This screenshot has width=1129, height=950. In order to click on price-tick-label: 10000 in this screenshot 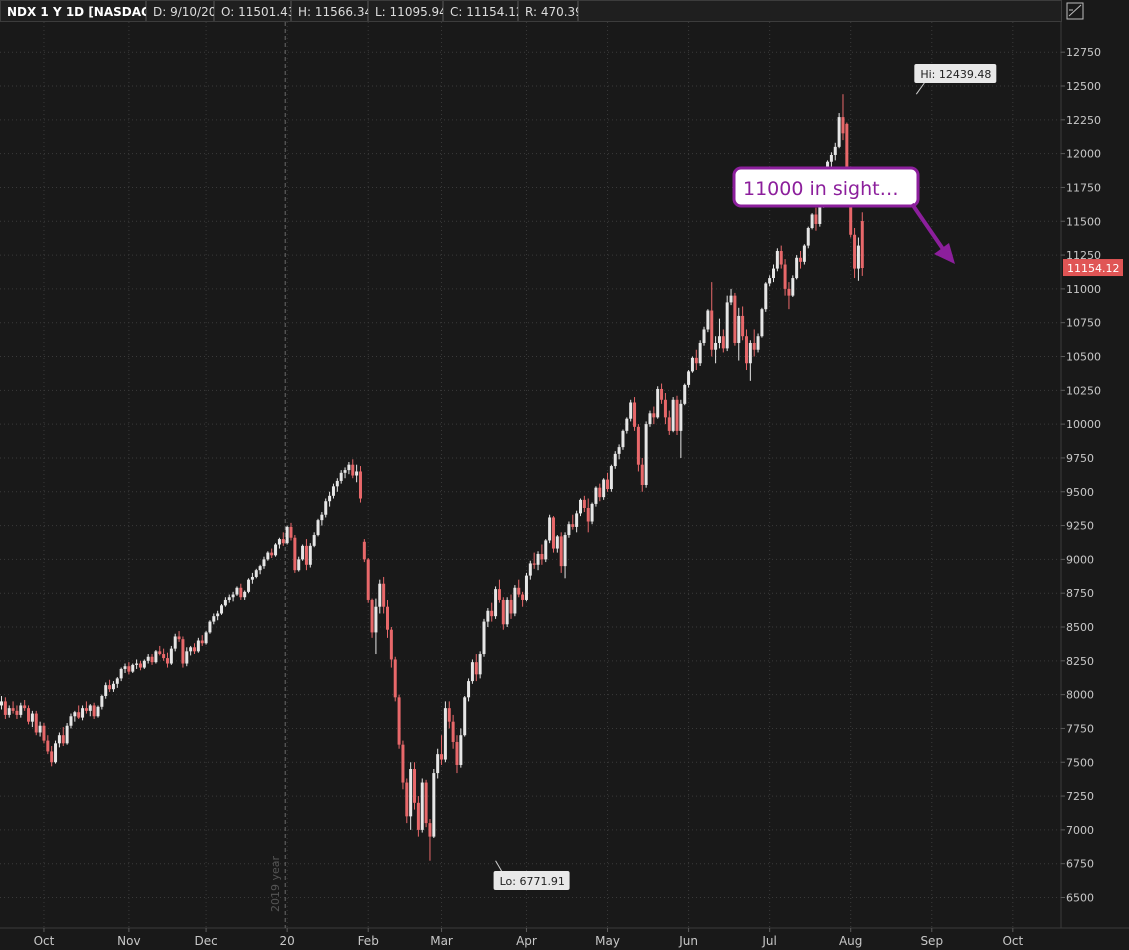, I will do `click(1083, 424)`.